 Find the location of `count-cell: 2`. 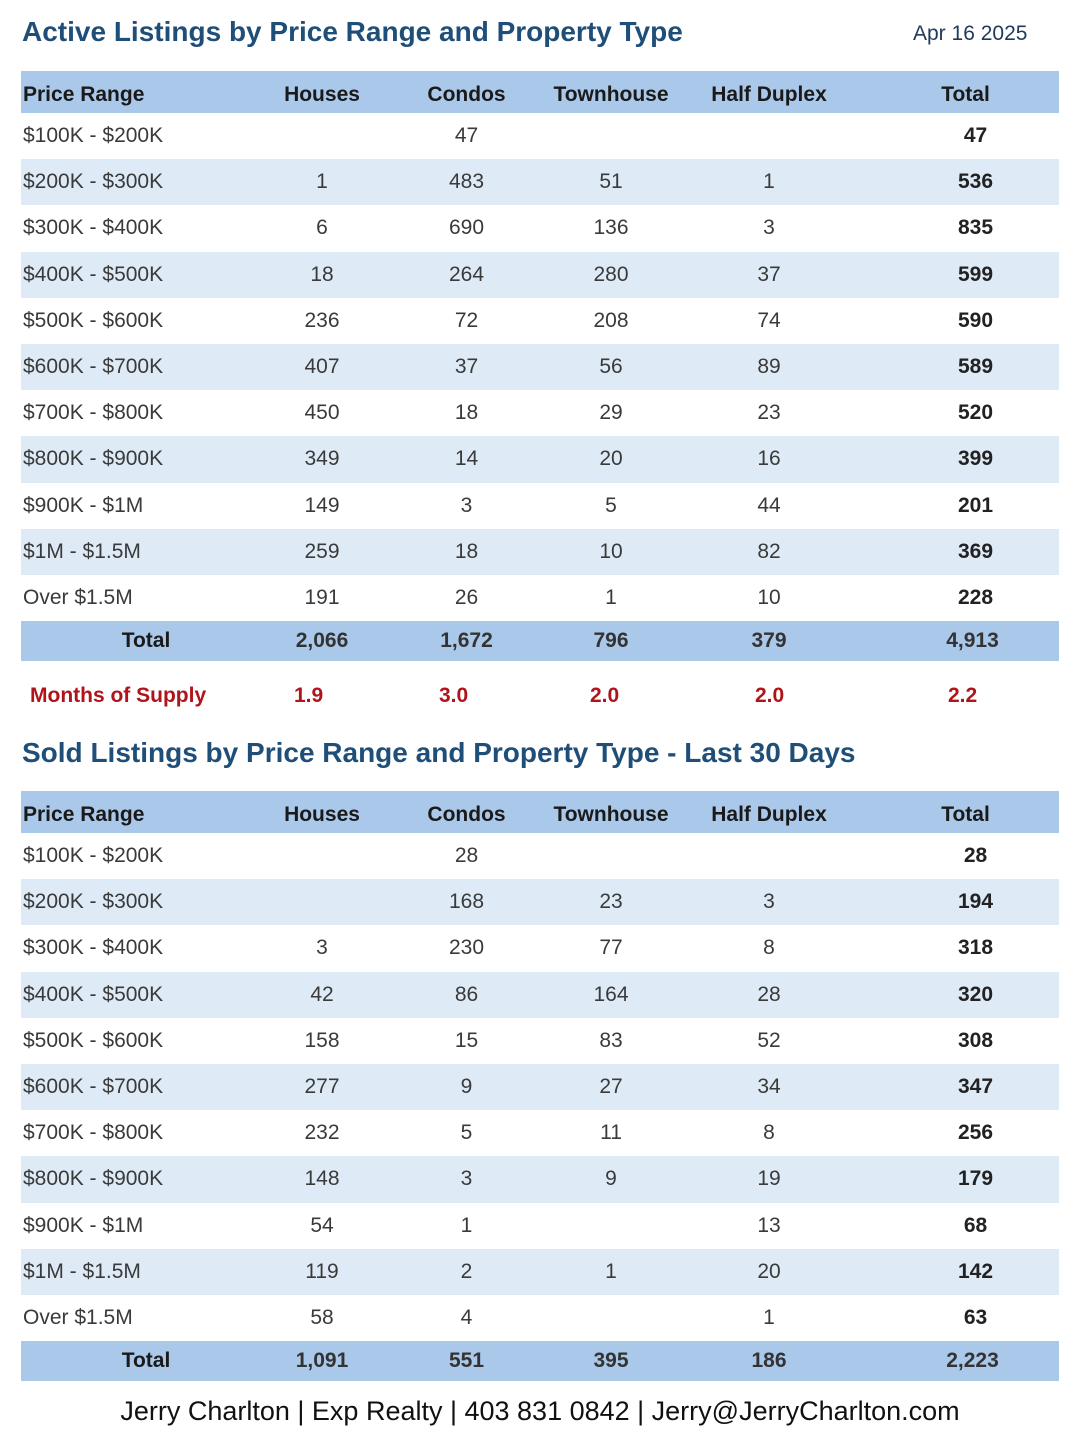

count-cell: 2 is located at coordinates (466, 1271).